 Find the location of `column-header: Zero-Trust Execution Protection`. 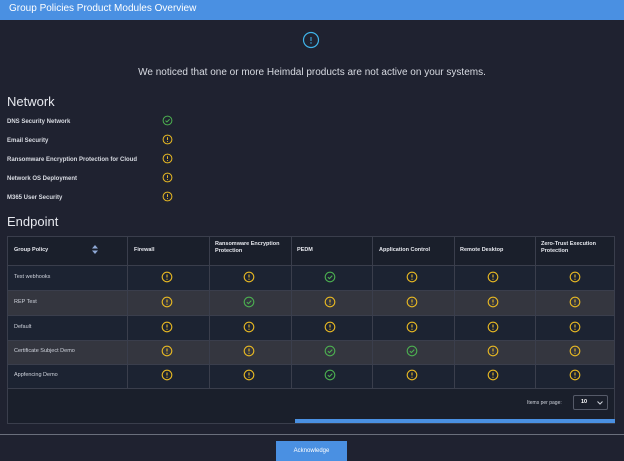

column-header: Zero-Trust Execution Protection is located at coordinates (569, 247).